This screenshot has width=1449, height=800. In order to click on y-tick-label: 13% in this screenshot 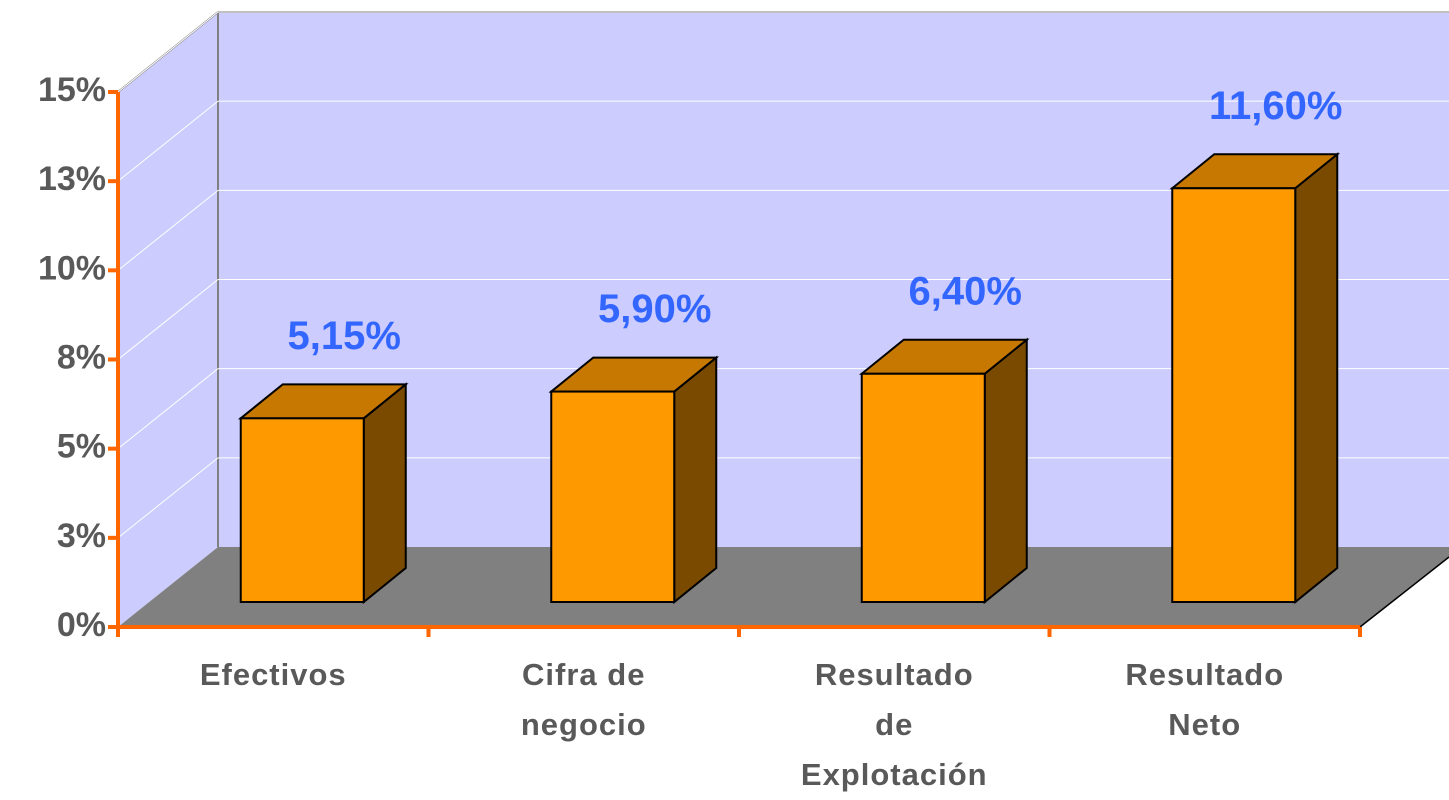, I will do `click(72, 179)`.